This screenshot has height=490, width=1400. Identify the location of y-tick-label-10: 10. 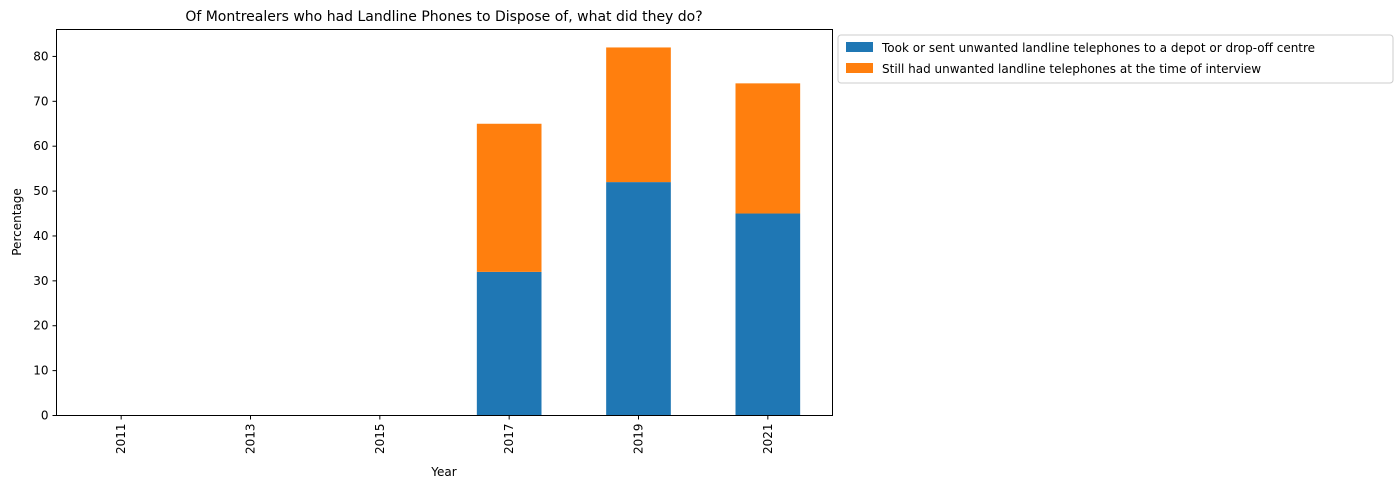
(40, 371).